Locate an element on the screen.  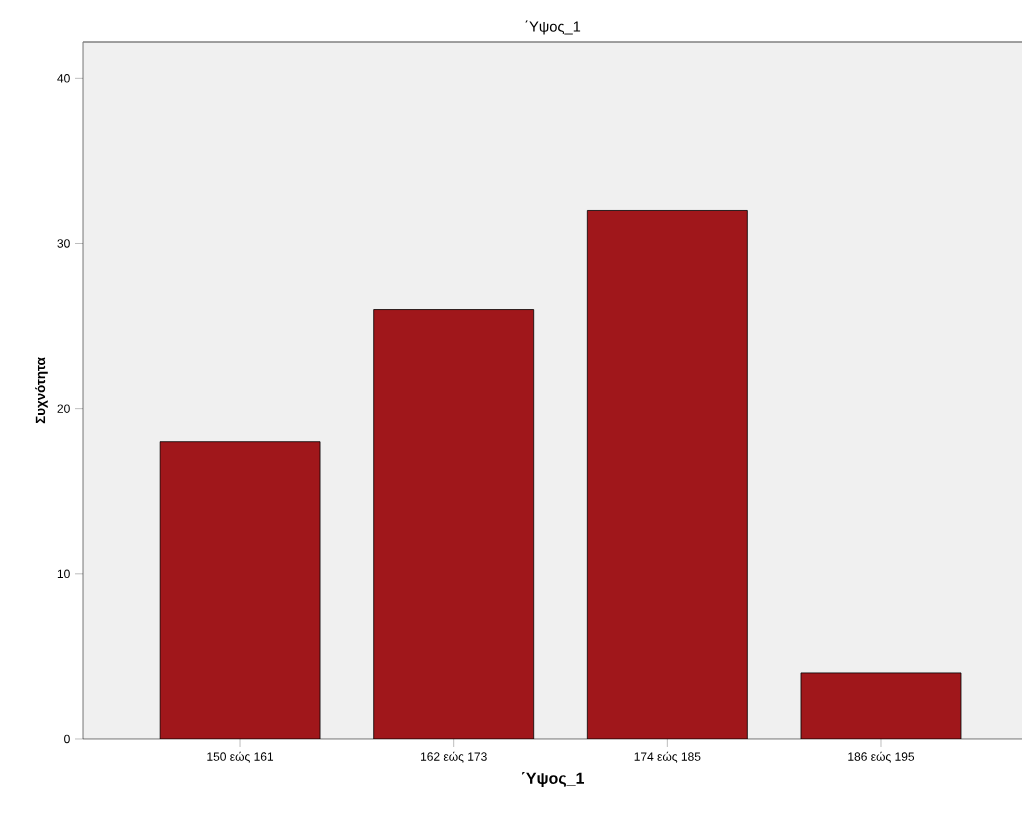
x-tick-label: 150 εώς 161 is located at coordinates (240, 757).